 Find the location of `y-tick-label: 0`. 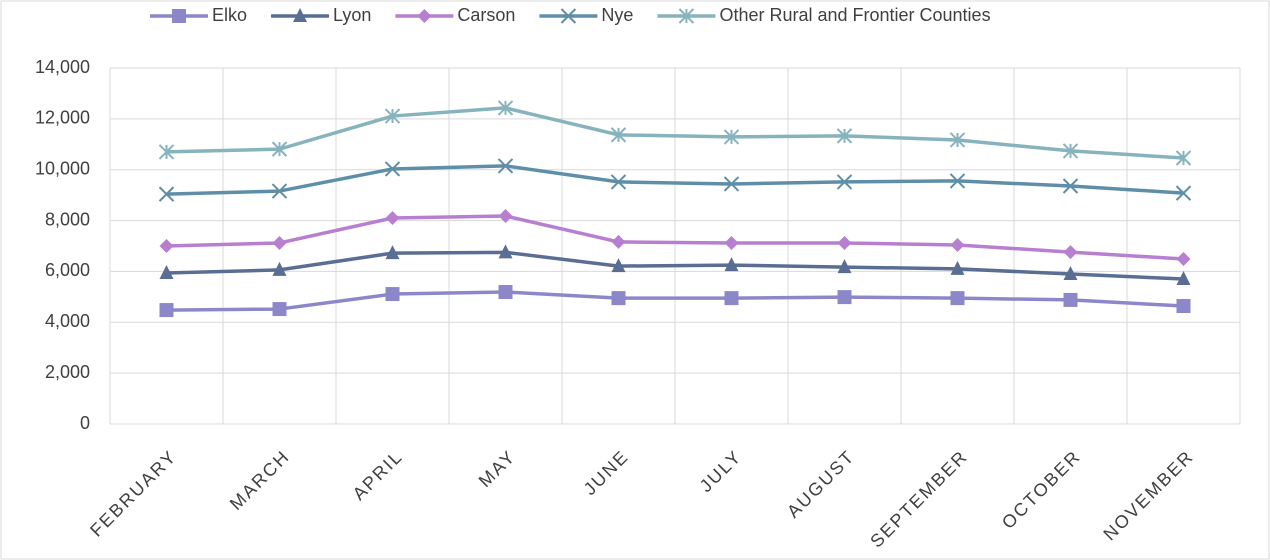

y-tick-label: 0 is located at coordinates (85, 423).